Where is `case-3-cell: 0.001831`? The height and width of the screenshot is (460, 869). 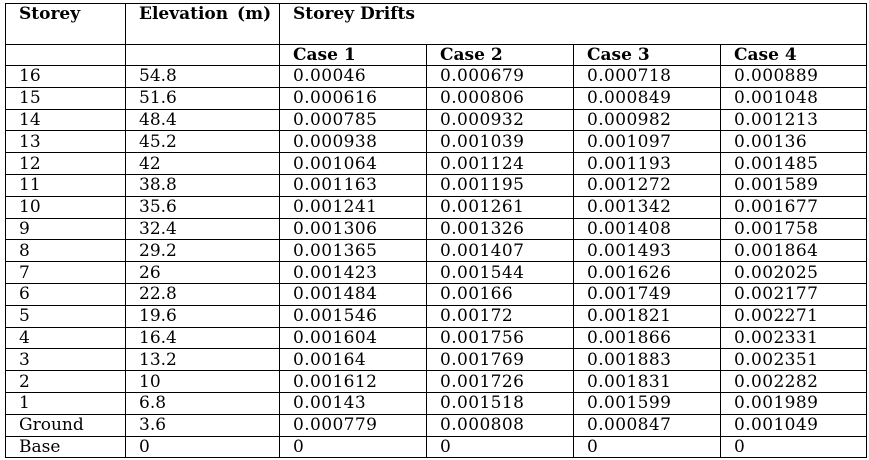
case-3-cell: 0.001831 is located at coordinates (647, 381).